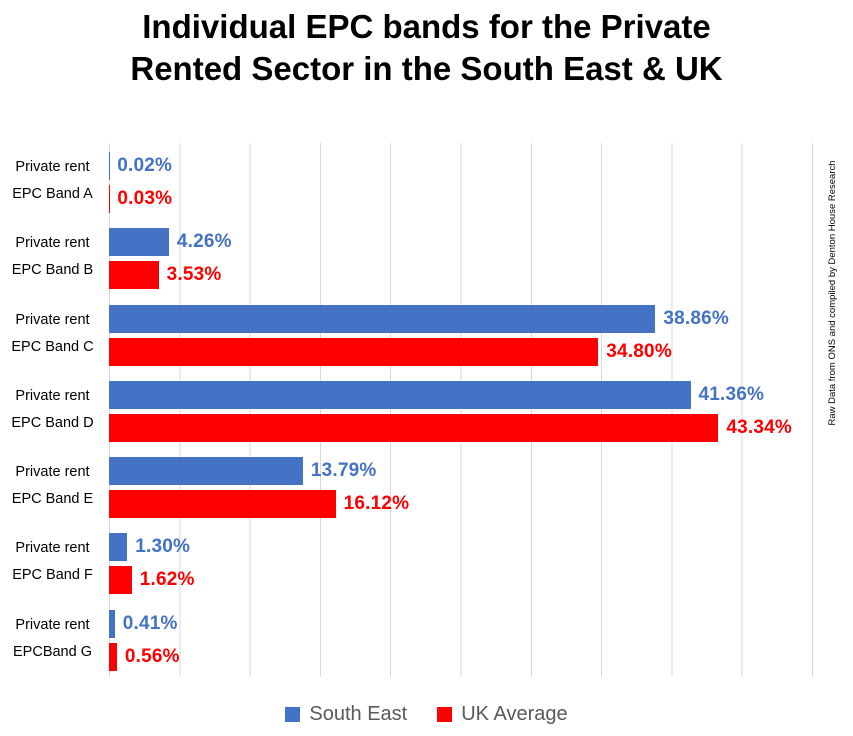  I want to click on category-label-line2: EPC Band C, so click(52, 346).